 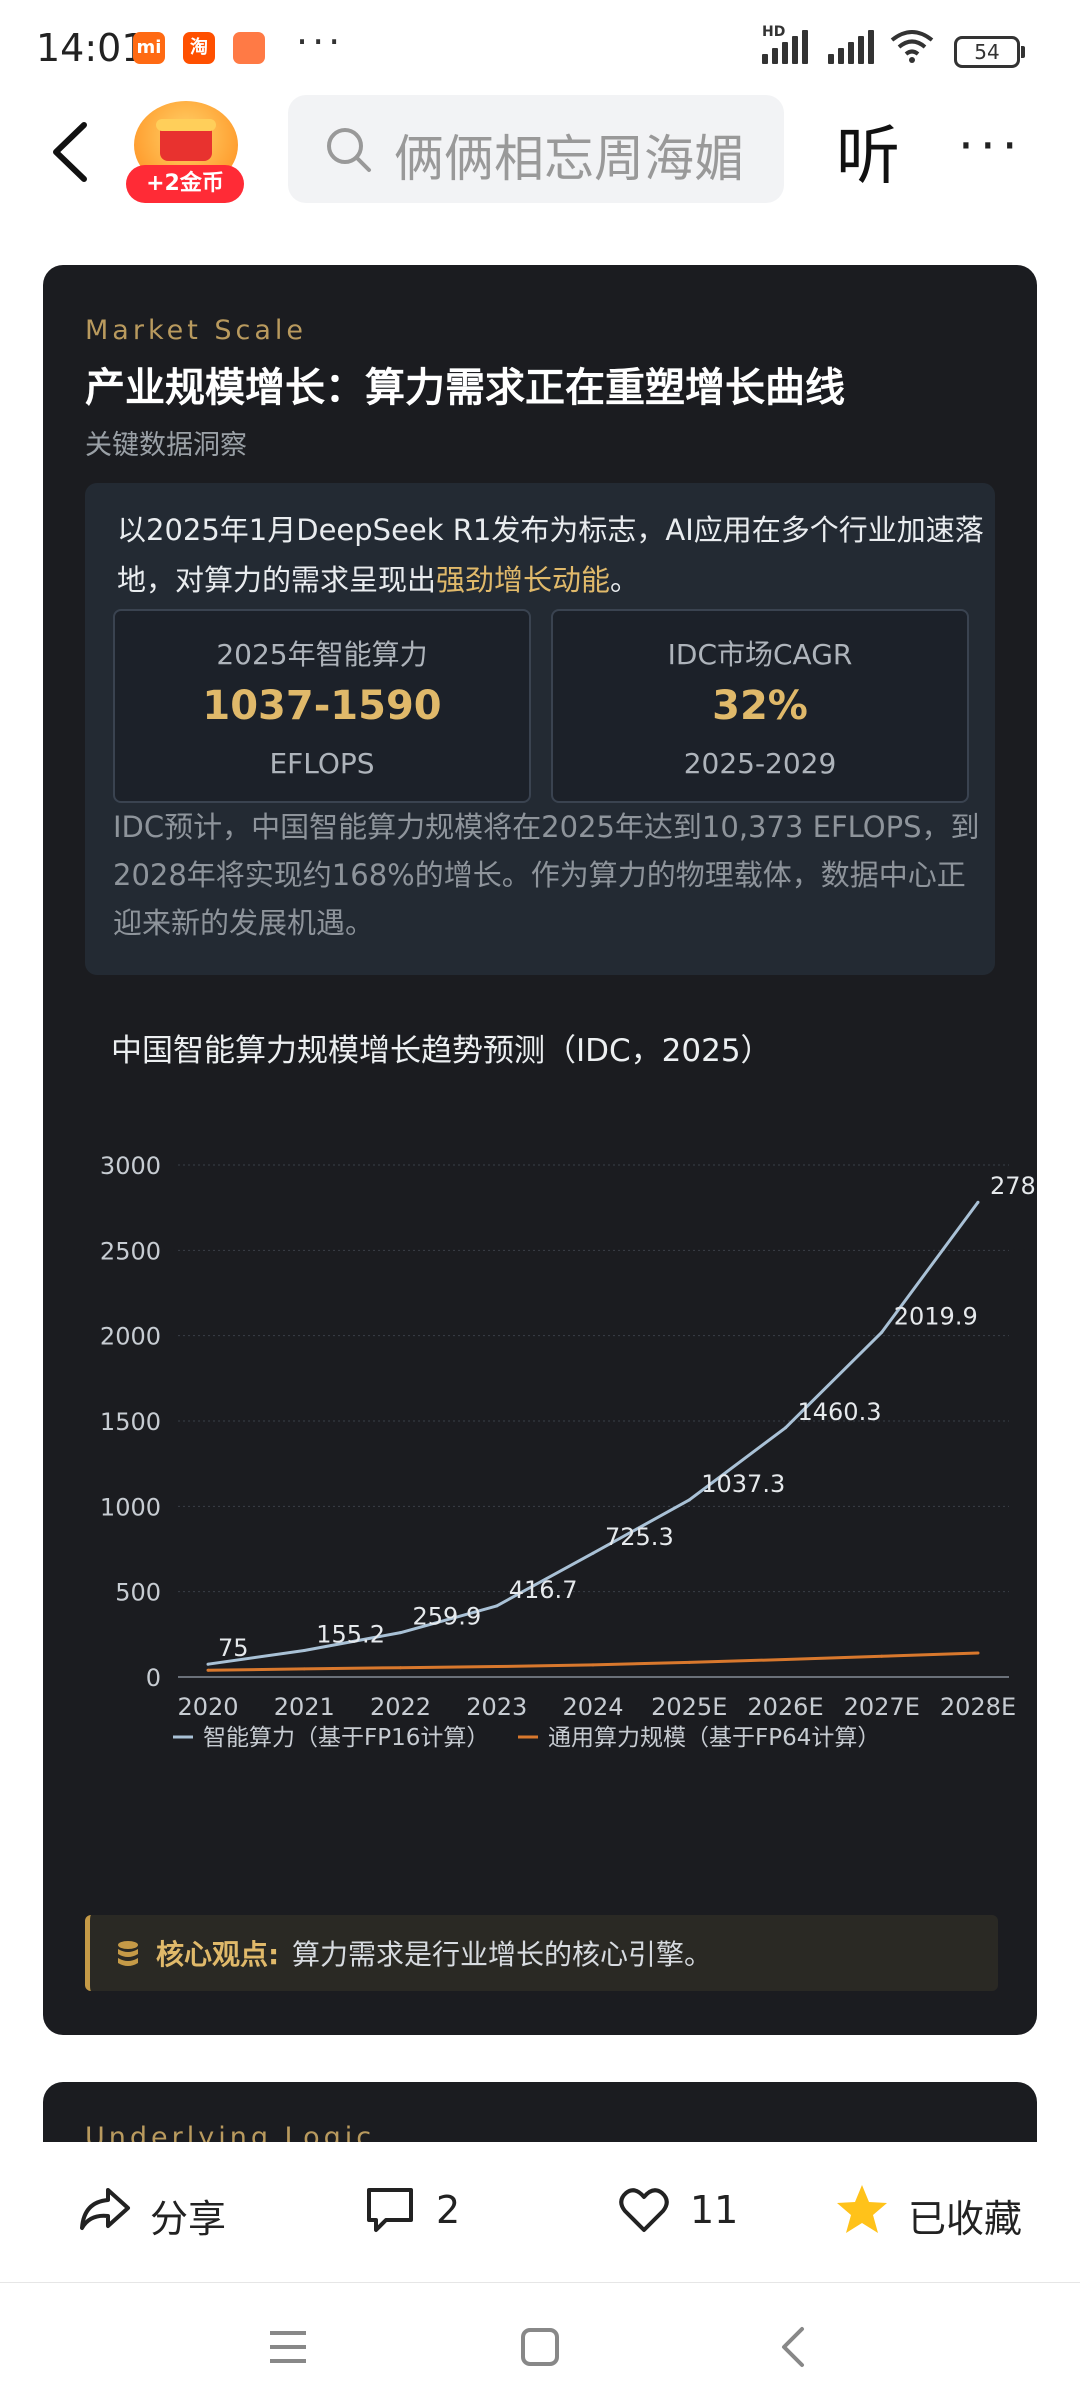 What do you see at coordinates (130, 1337) in the screenshot?
I see `y-tick-label: 2000` at bounding box center [130, 1337].